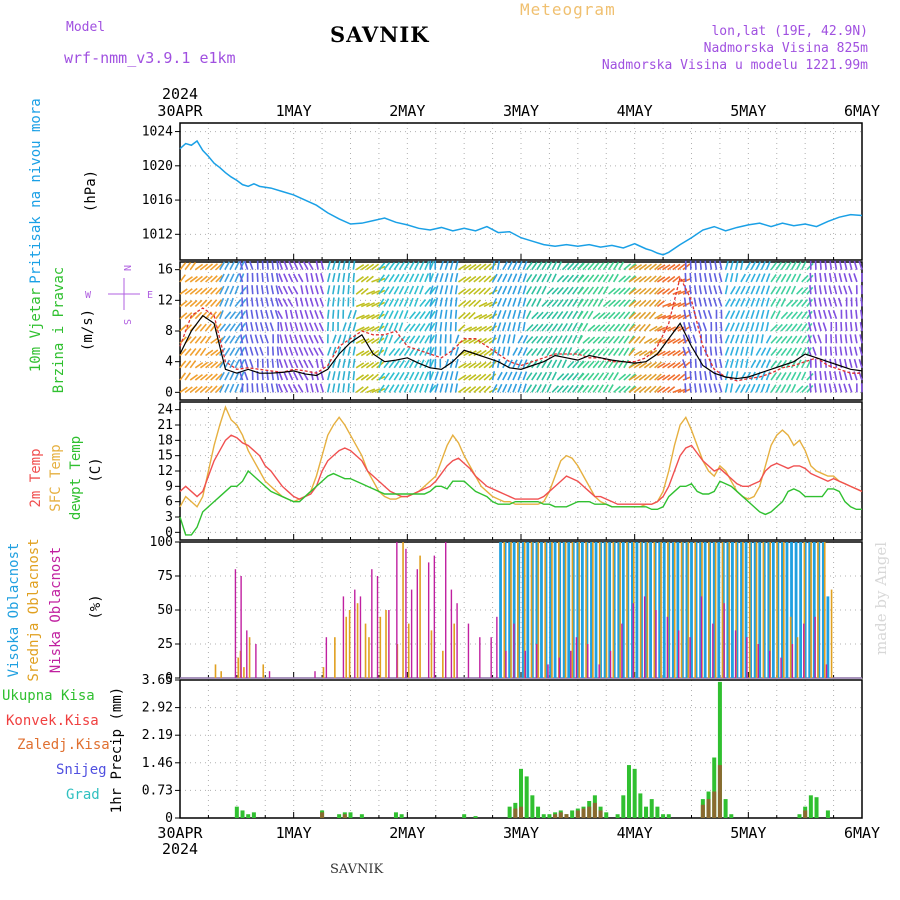 This screenshot has width=900, height=900. I want to click on t2m-axis-title: 2m Temp, so click(36, 477).